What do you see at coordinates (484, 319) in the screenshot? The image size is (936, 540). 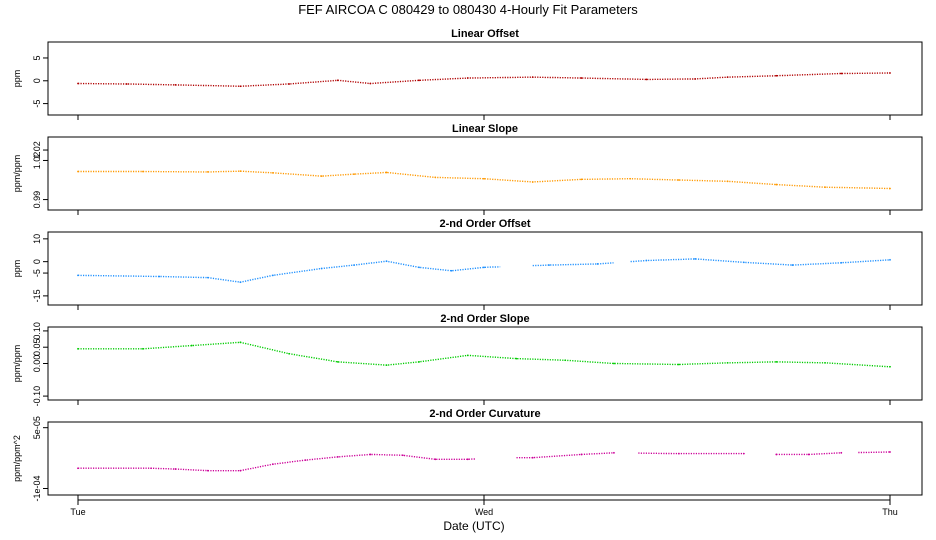 I see `panel-title: 2-nd Order Slope` at bounding box center [484, 319].